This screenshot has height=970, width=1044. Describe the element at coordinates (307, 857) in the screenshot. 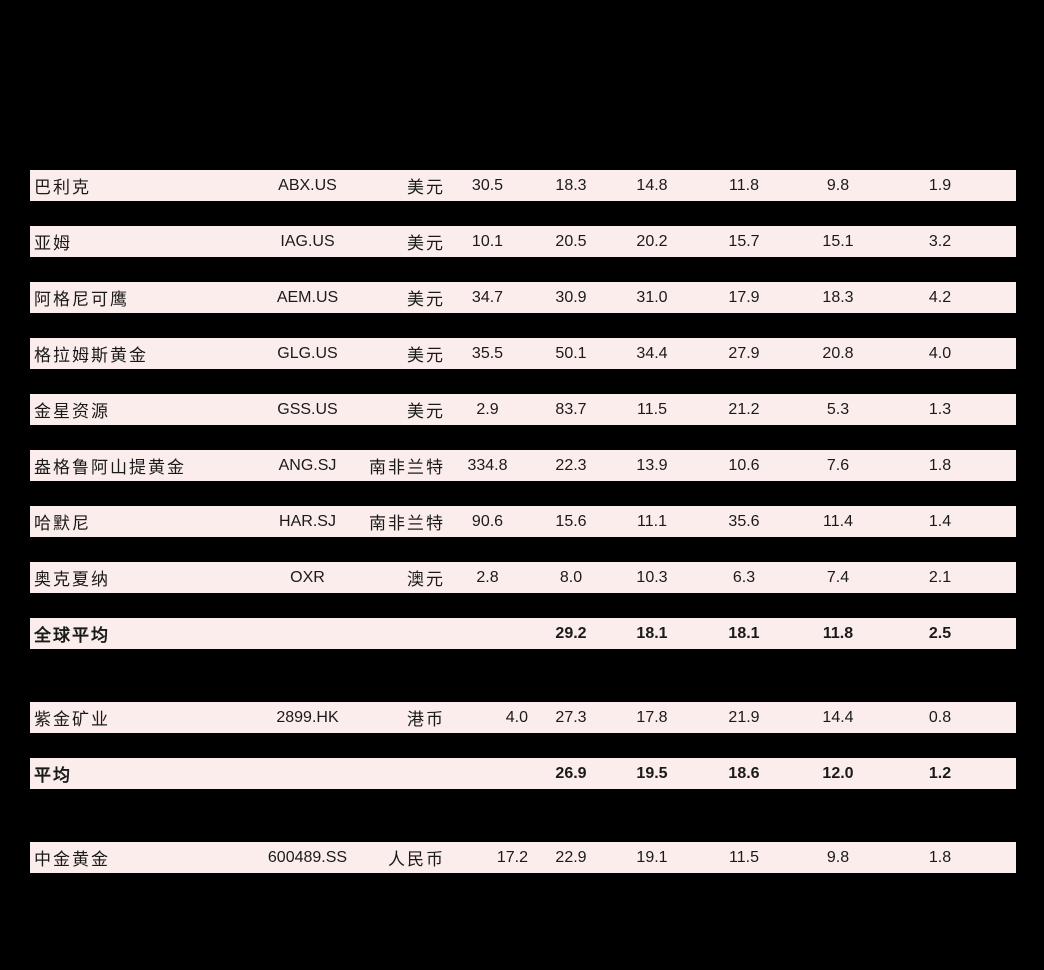

I see `stock-code-cell: 600489.SS` at that location.